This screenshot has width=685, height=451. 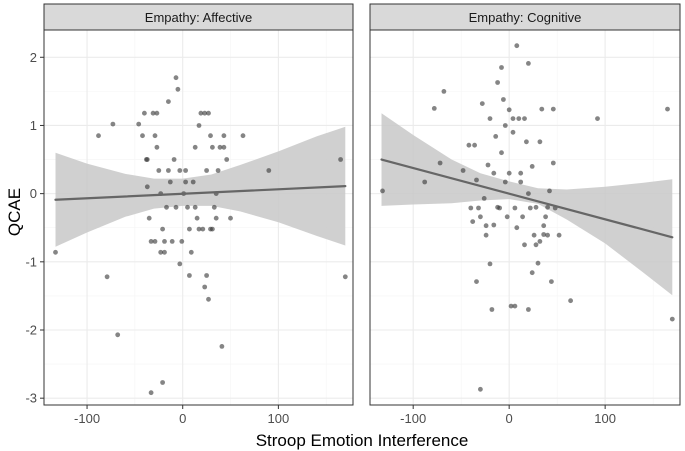 What do you see at coordinates (33, 193) in the screenshot?
I see `y-tick-label: 0` at bounding box center [33, 193].